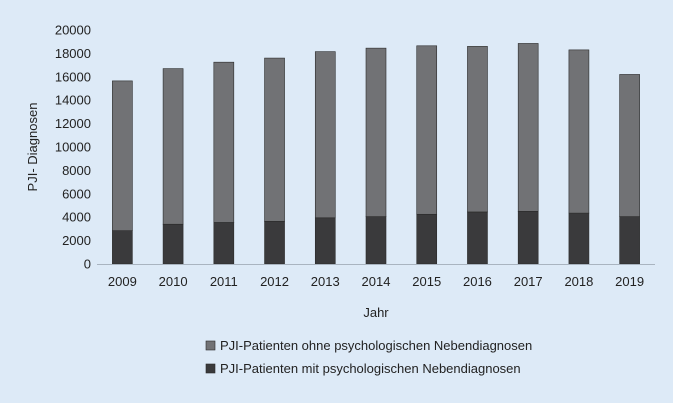 The image size is (673, 403). I want to click on x-tick-label: 2013, so click(325, 281).